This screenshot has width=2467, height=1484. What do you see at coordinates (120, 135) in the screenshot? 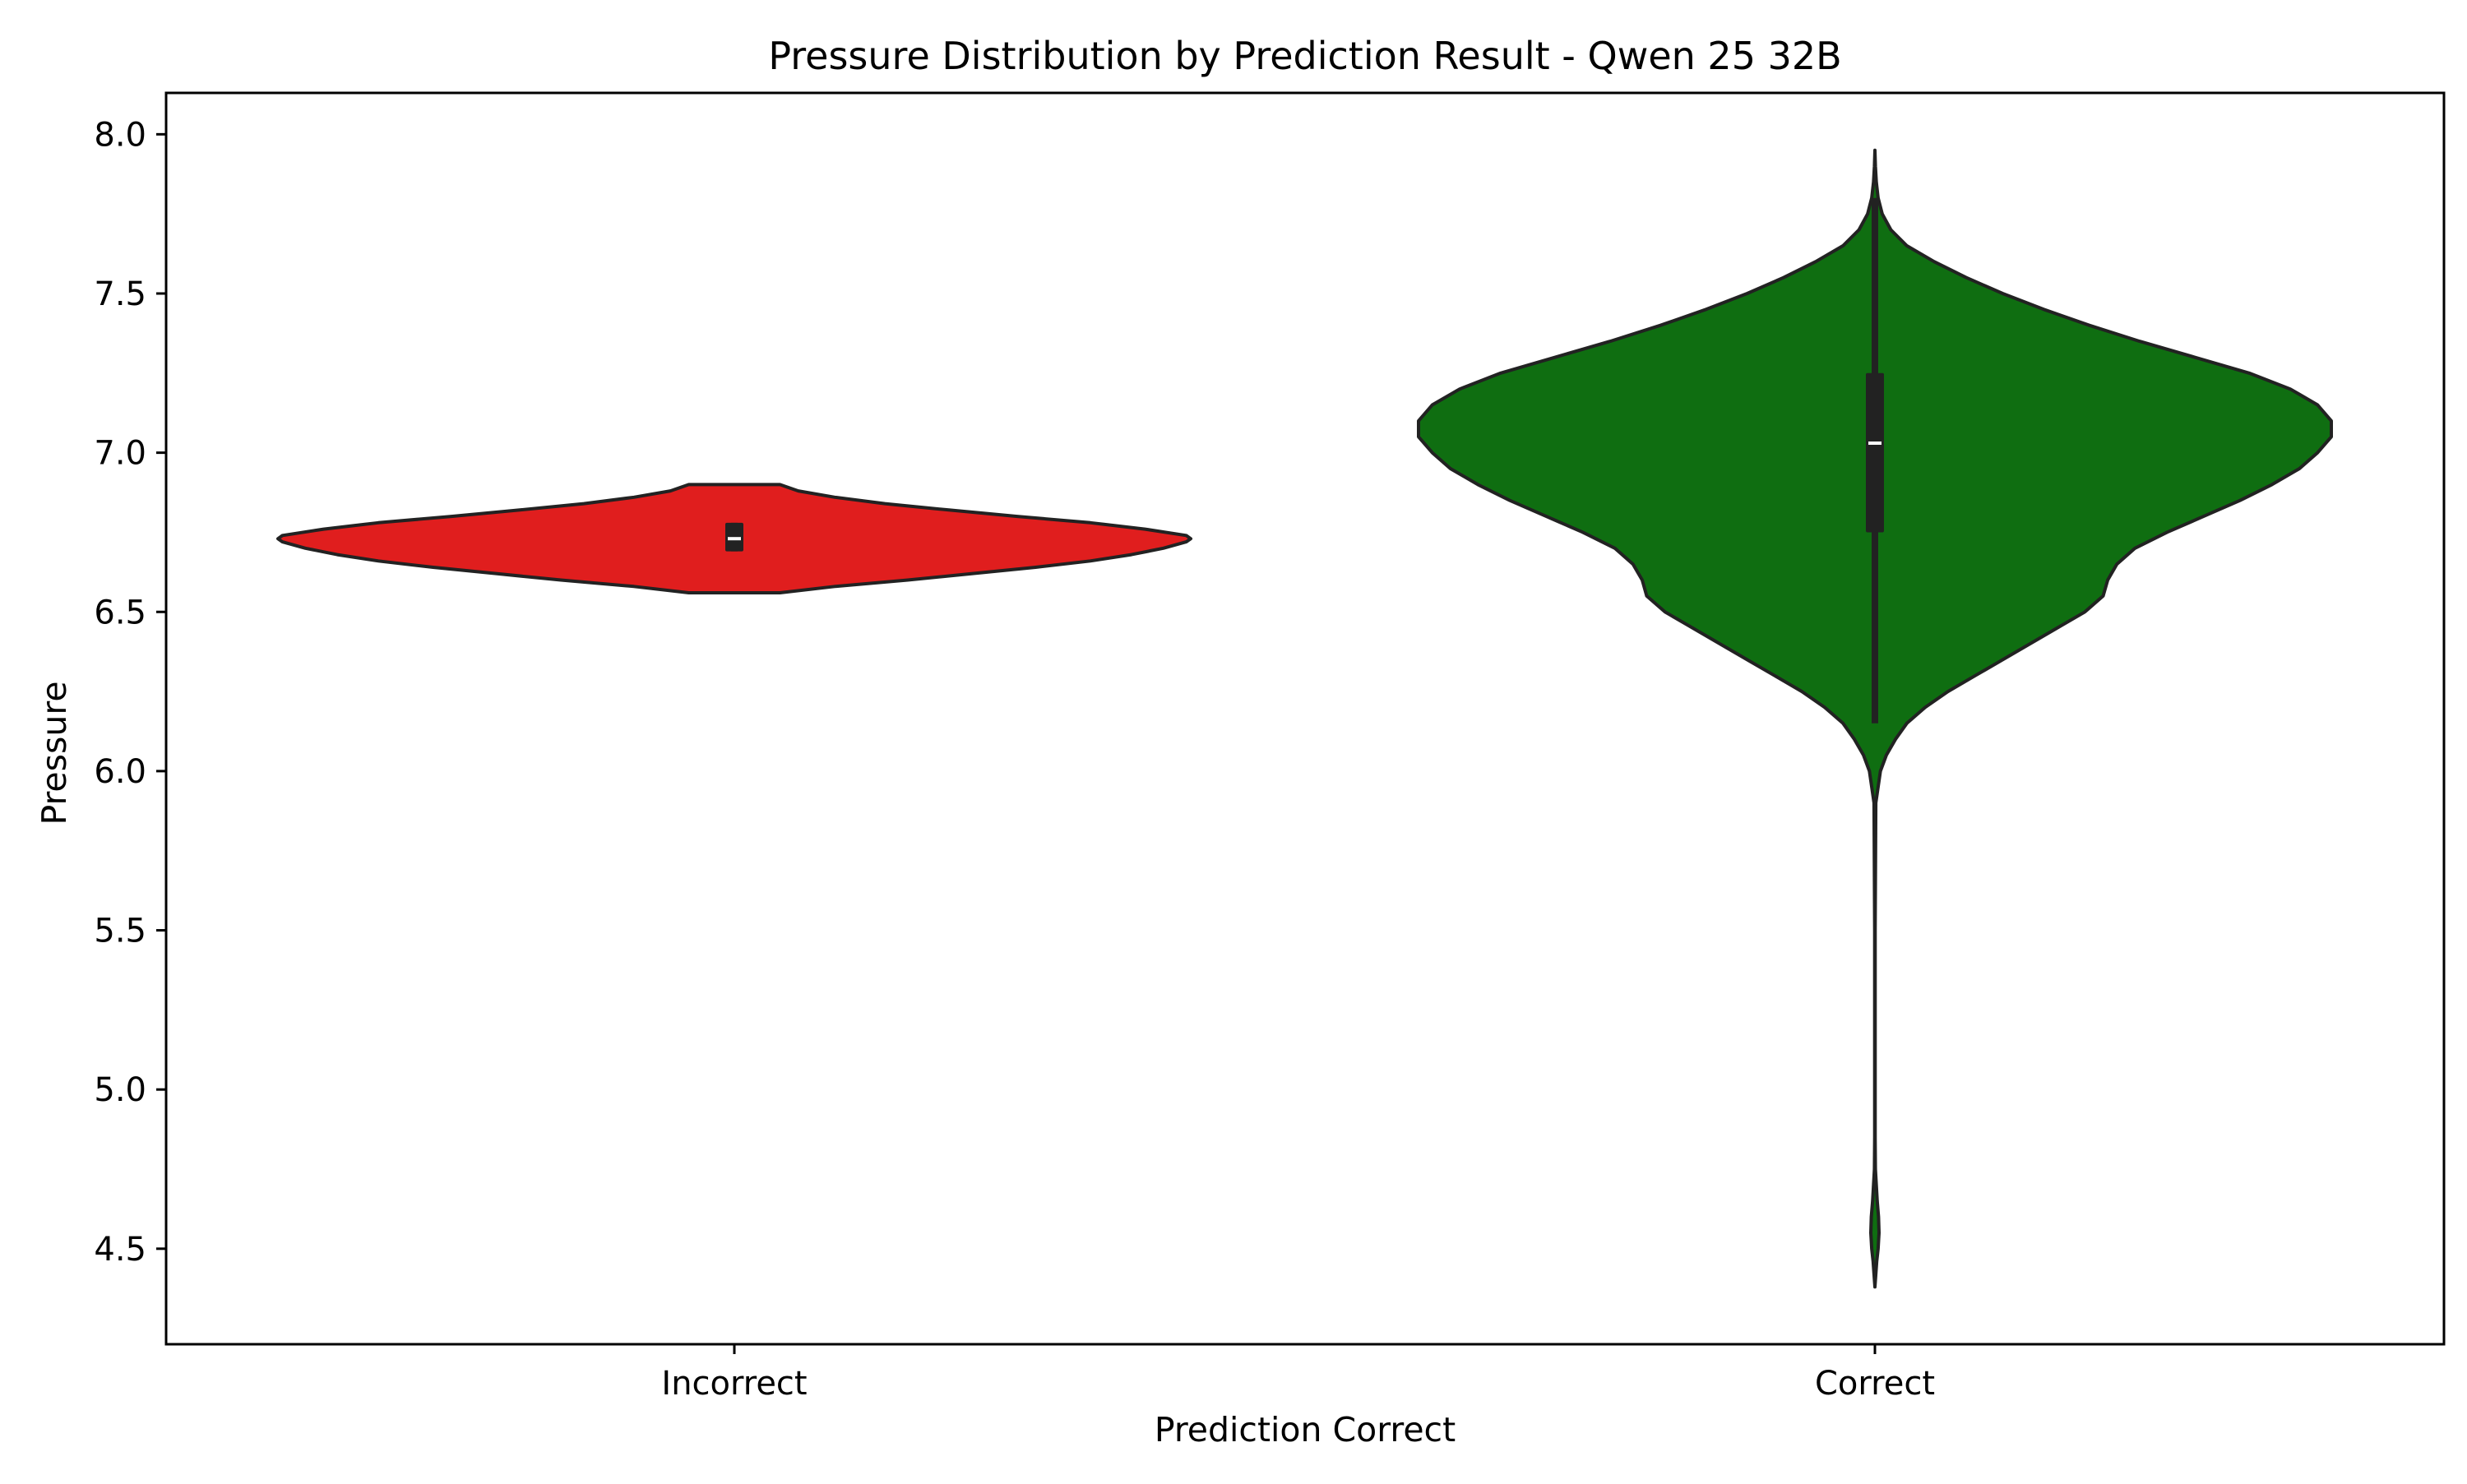
I see `y-tick-label: 8.0` at bounding box center [120, 135].